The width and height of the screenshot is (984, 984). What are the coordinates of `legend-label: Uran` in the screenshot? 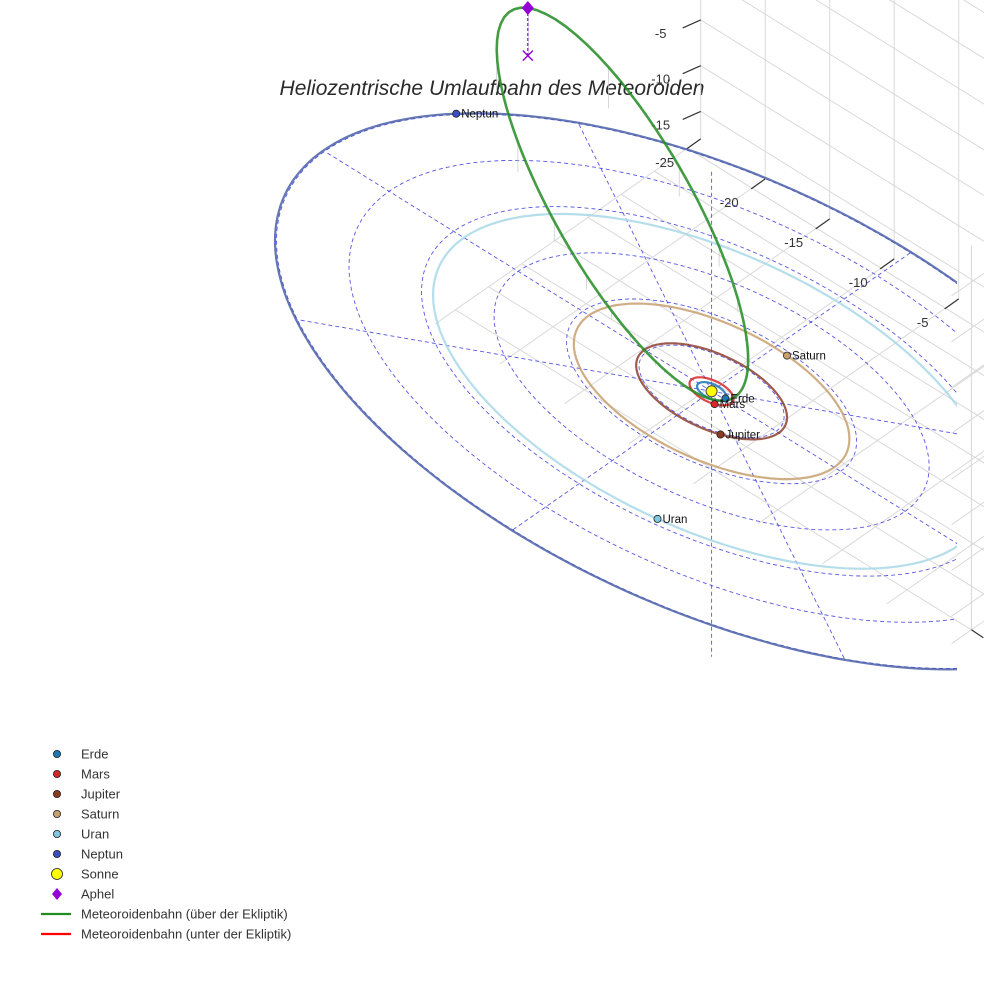 It's located at (95, 834).